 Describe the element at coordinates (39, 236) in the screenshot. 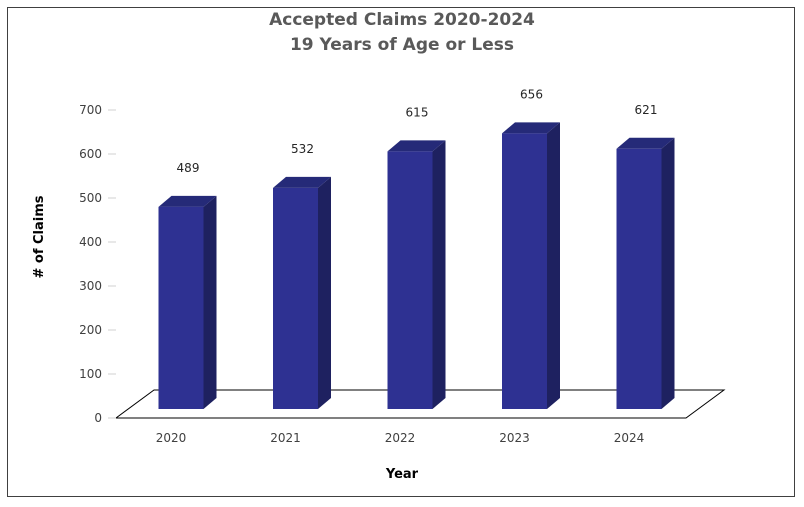

I see `y-axis-title: # of Claims` at that location.